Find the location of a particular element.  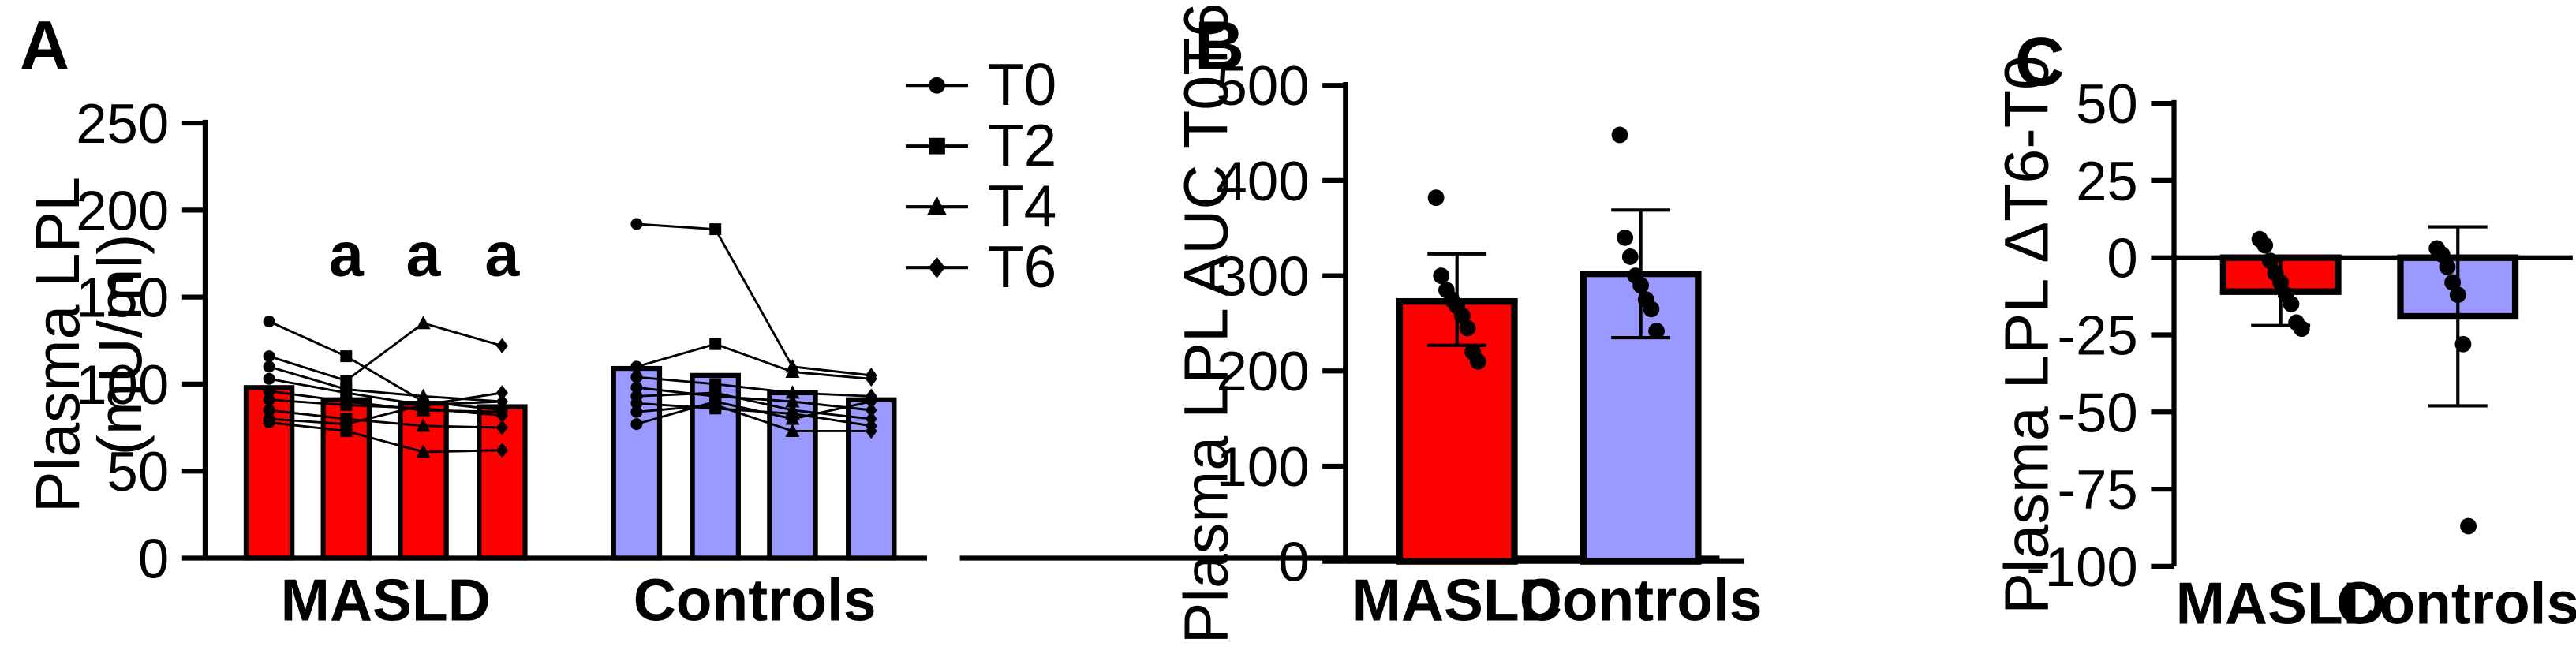

bar-masld-t6 is located at coordinates (502, 482).